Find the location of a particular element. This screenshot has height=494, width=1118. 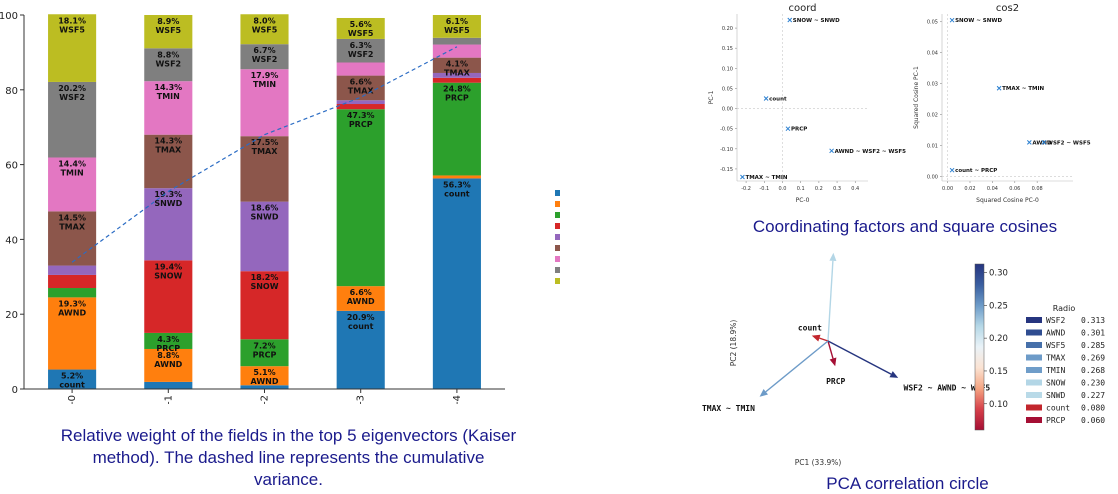

x-tick-label: 0.02 is located at coordinates (969, 189).